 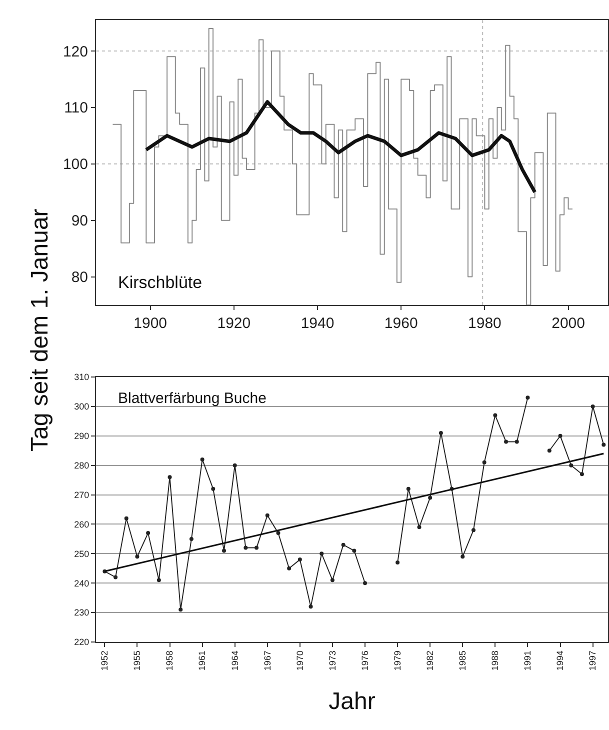 I want to click on y-tick-label: 240, so click(x=82, y=583).